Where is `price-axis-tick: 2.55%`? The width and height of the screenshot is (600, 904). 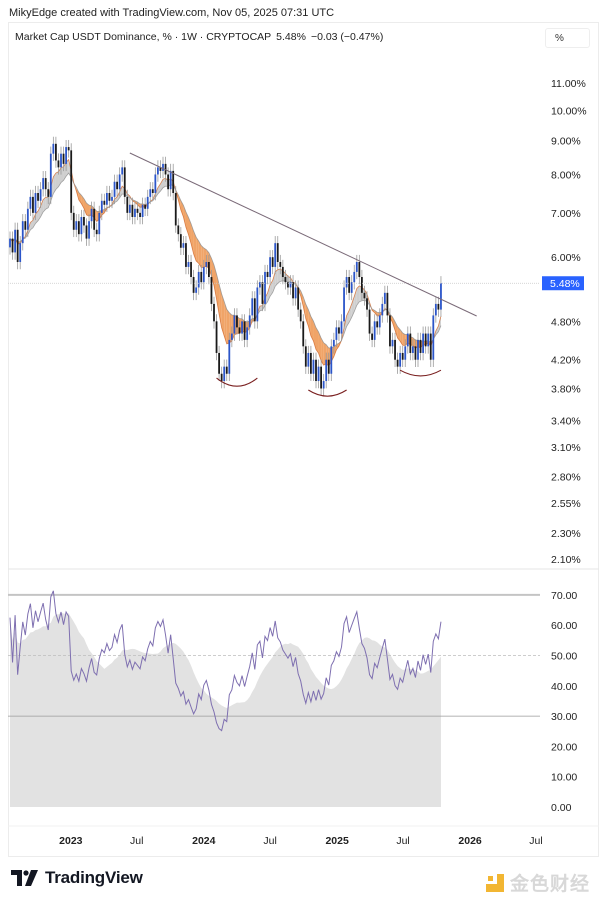 price-axis-tick: 2.55% is located at coordinates (566, 504).